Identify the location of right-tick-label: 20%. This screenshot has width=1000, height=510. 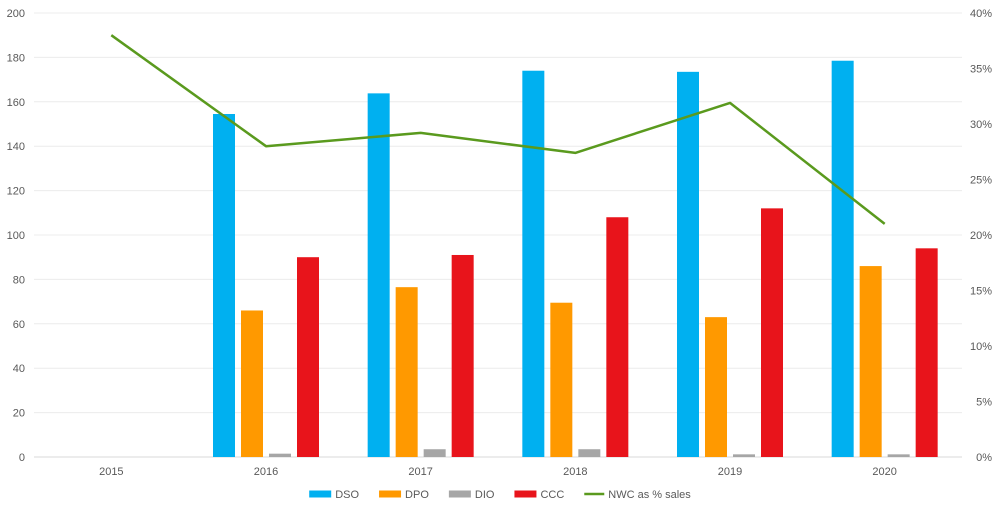
(981, 236).